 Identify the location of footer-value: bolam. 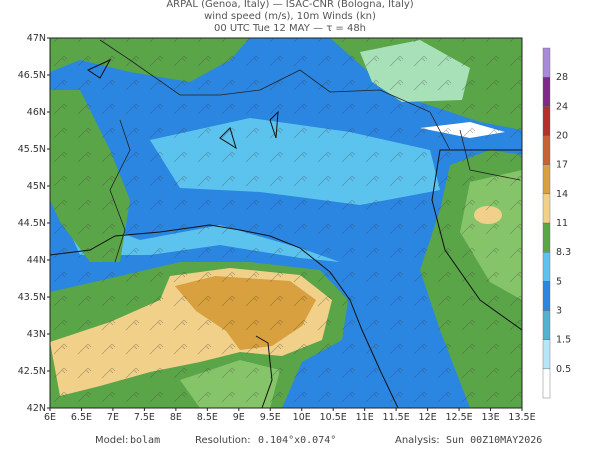
(145, 440).